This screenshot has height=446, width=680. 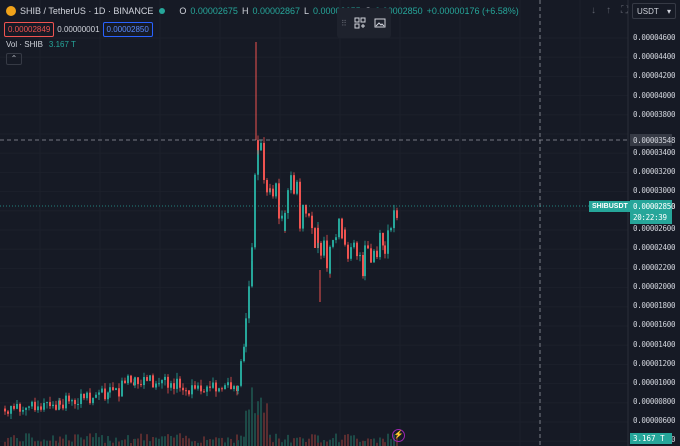 What do you see at coordinates (380, 23) in the screenshot?
I see `image-icon` at bounding box center [380, 23].